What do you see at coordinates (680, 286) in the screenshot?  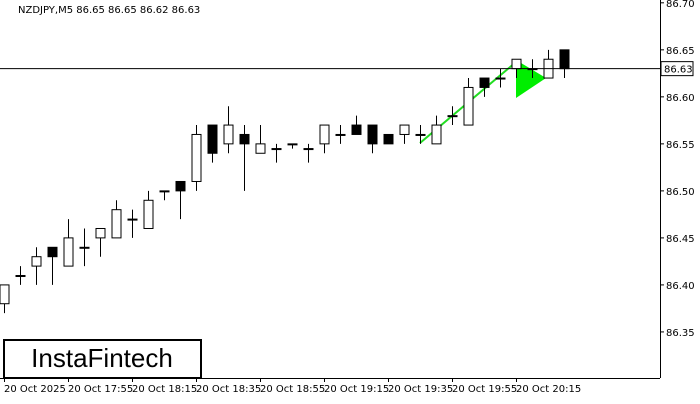 I see `y-tick-label: 86.40` at bounding box center [680, 286].